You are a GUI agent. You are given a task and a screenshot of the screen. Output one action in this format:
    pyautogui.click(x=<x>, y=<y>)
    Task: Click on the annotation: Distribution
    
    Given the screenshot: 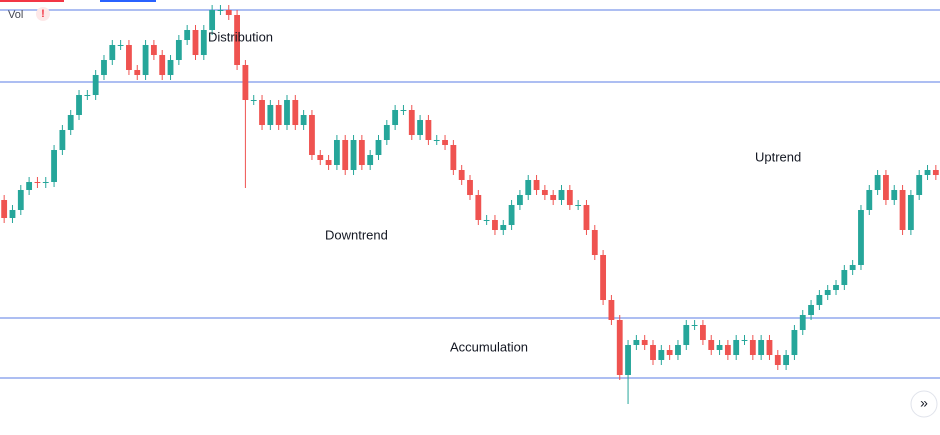 What is the action you would take?
    pyautogui.click(x=240, y=36)
    